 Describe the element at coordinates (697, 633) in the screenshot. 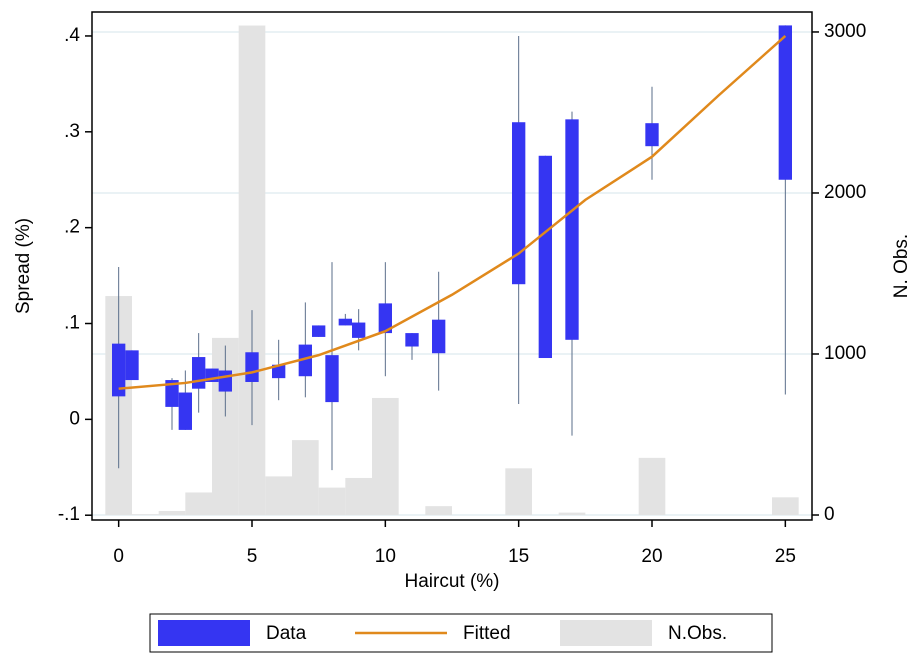

I see `legend-label: N.Obs.` at that location.